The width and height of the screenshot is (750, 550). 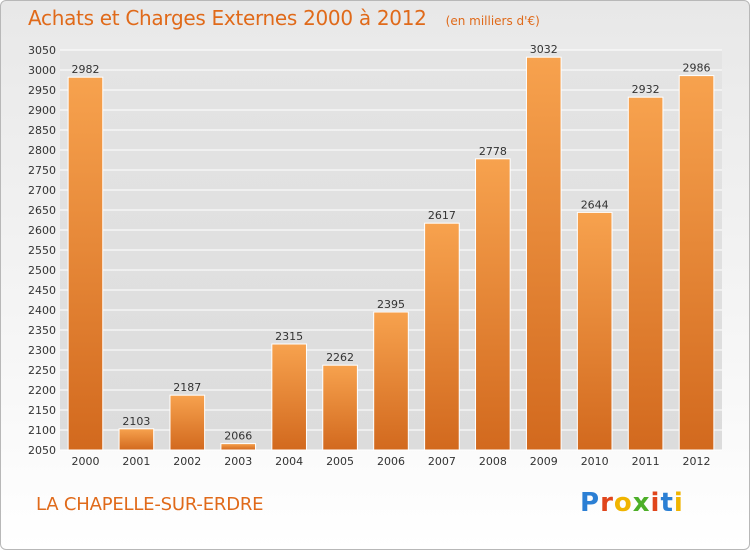 What do you see at coordinates (136, 421) in the screenshot?
I see `data-label-2001: 2103` at bounding box center [136, 421].